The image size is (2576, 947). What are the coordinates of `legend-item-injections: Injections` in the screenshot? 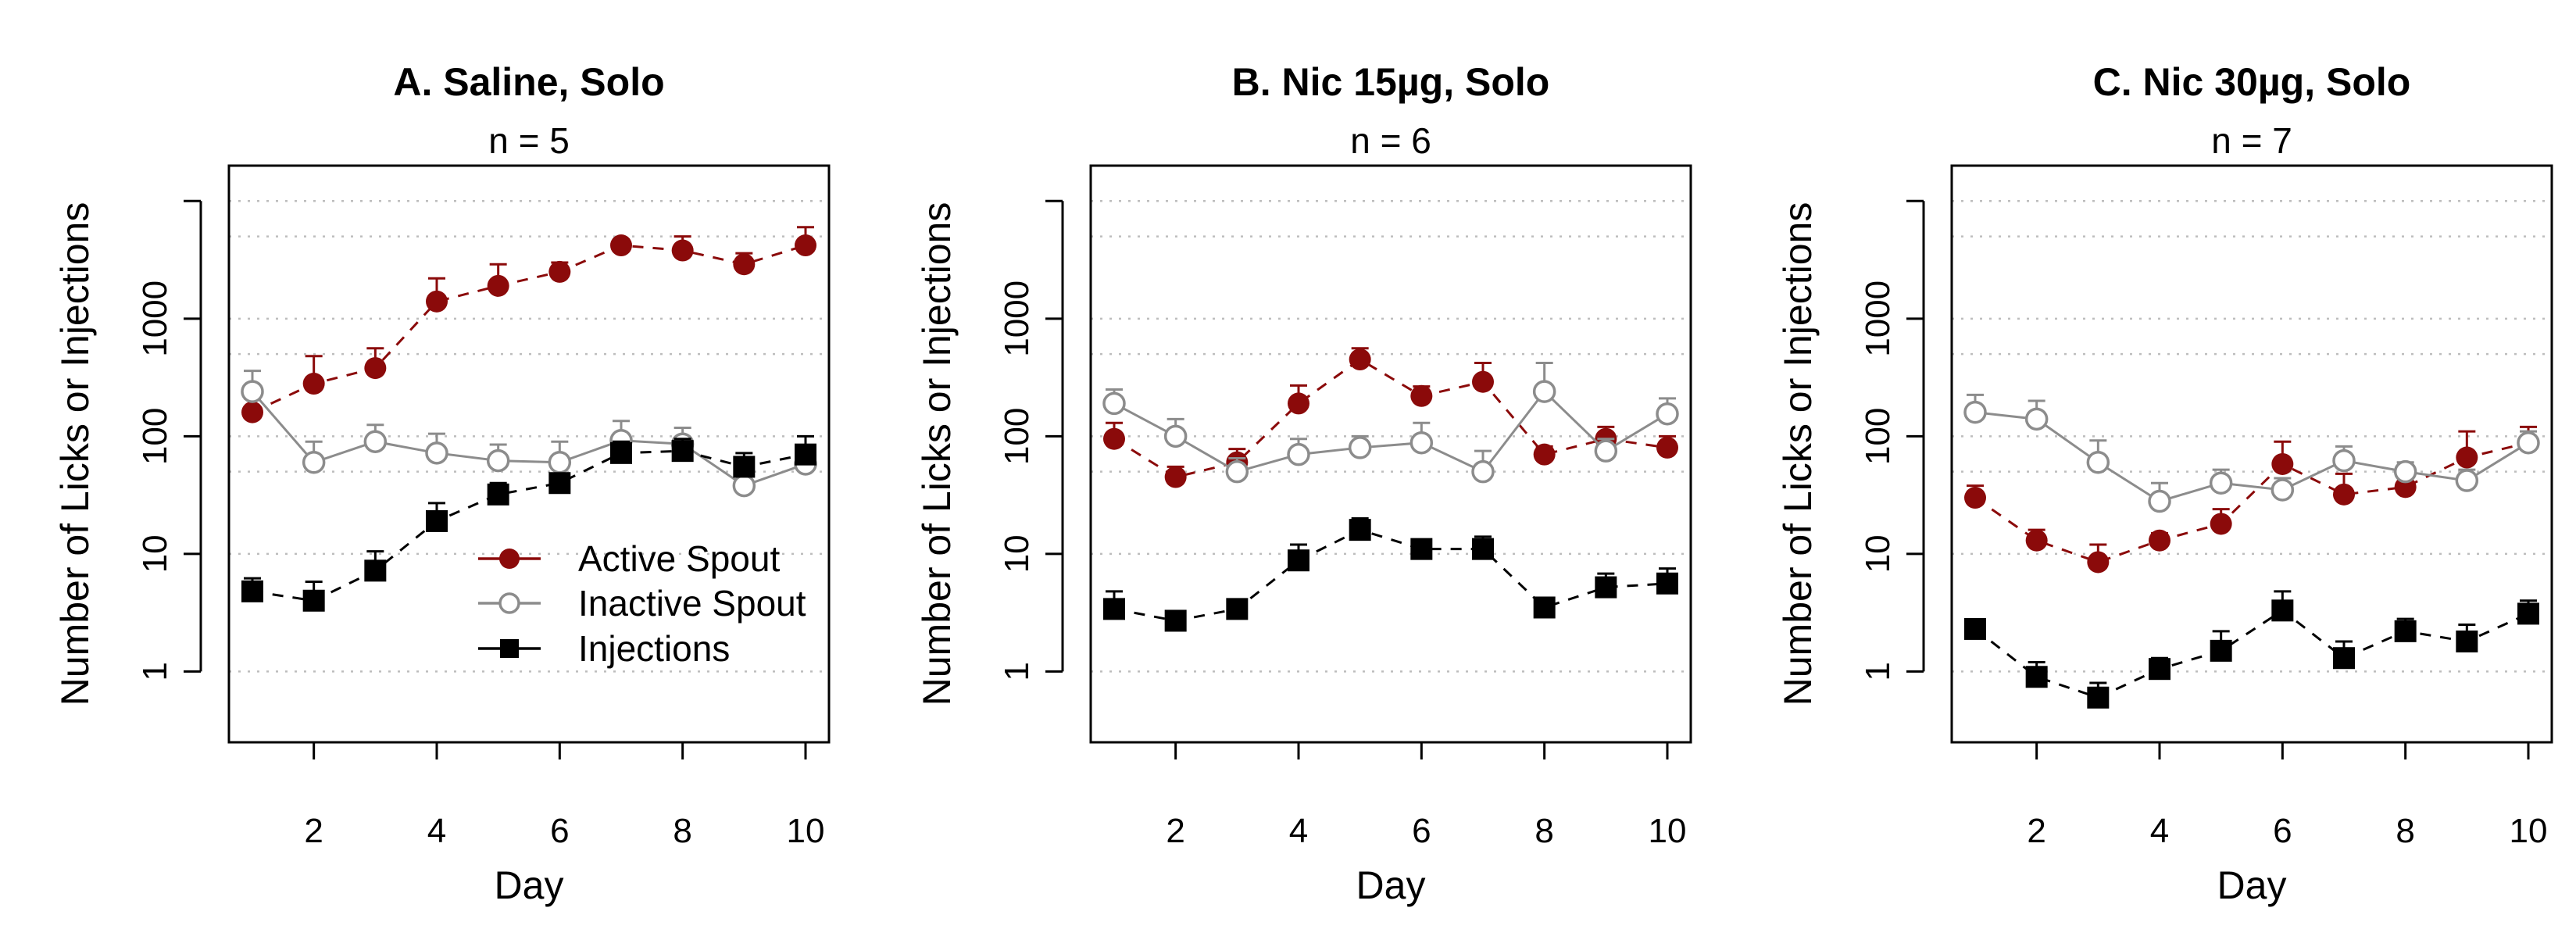 It's located at (604, 648).